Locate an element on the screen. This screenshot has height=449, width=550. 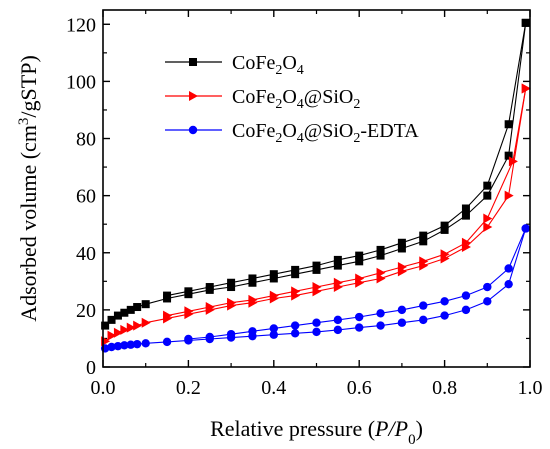
legend-label-1: CoFe2O4@SiO2 is located at coordinates (296, 99).